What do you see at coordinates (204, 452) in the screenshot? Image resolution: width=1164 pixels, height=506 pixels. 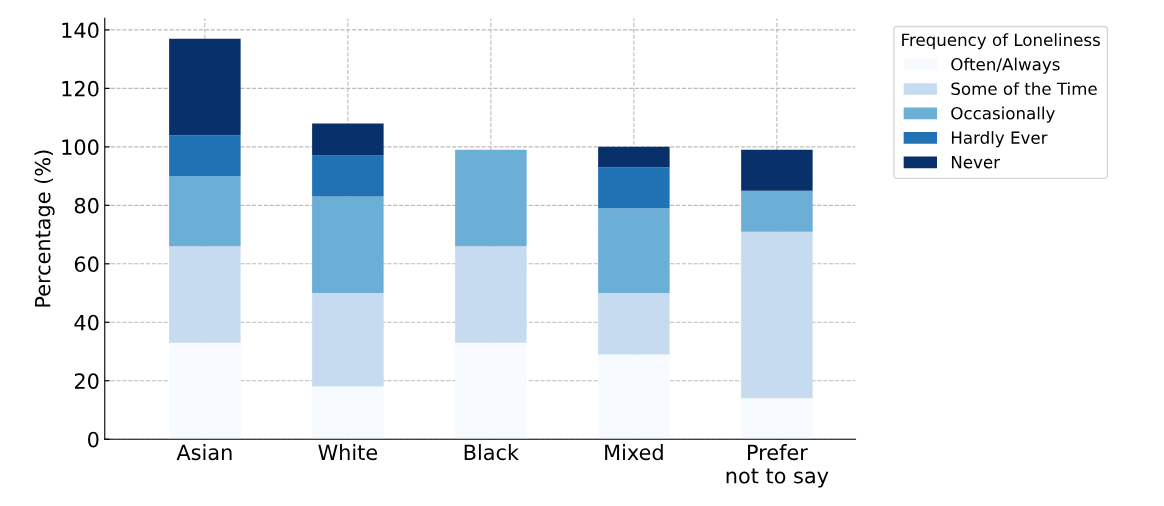 I see `x-tick-label: Asian` at bounding box center [204, 452].